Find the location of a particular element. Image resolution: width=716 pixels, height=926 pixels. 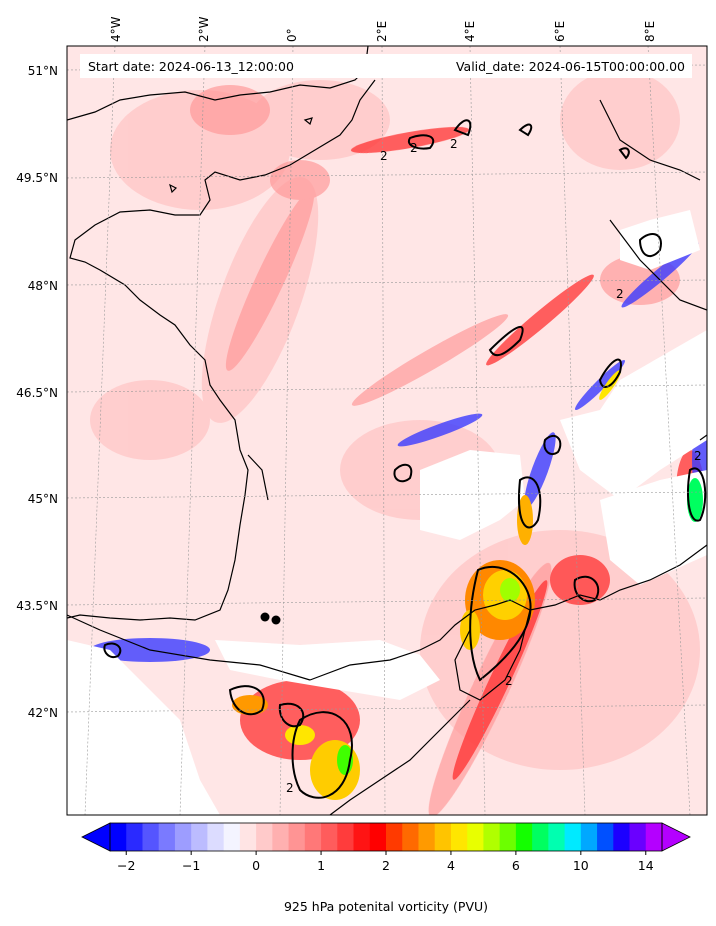

lon-label: 4°W is located at coordinates (116, 29).